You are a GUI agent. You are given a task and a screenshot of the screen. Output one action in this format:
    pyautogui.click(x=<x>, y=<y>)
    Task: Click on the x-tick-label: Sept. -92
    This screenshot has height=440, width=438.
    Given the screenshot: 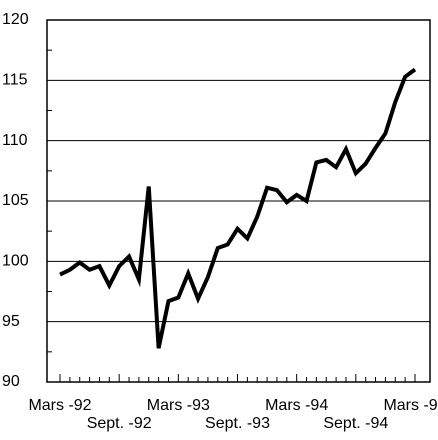 What is the action you would take?
    pyautogui.click(x=119, y=423)
    